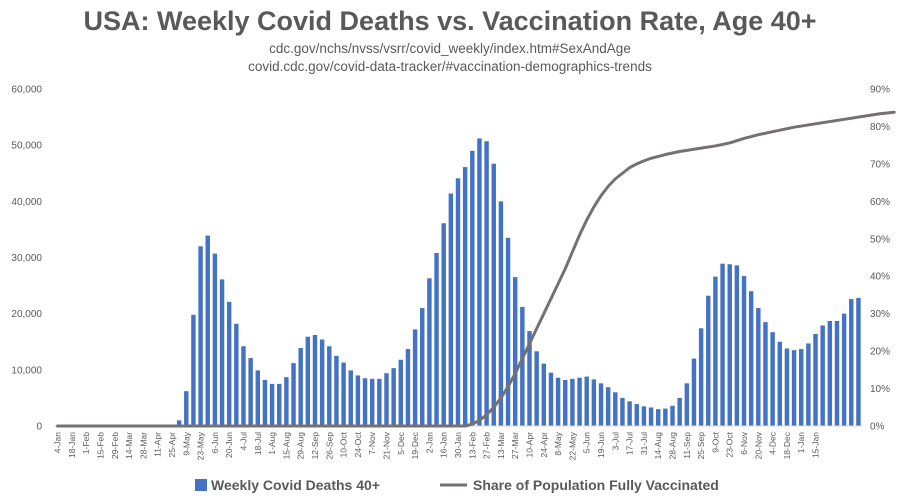 The height and width of the screenshot is (504, 900). I want to click on x-axis-tick-label: 13-Feb, so click(472, 445).